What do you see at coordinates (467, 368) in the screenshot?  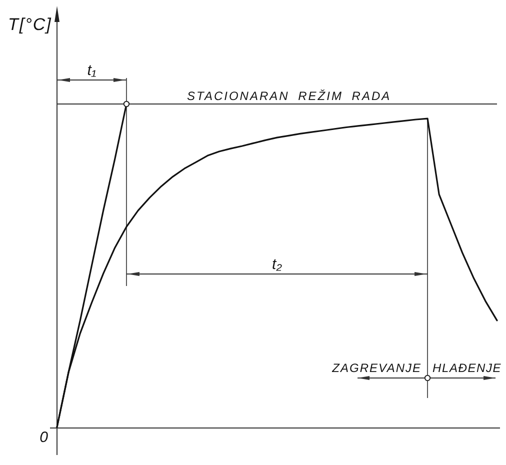 I see `annotation: HLAĐENJE` at bounding box center [467, 368].